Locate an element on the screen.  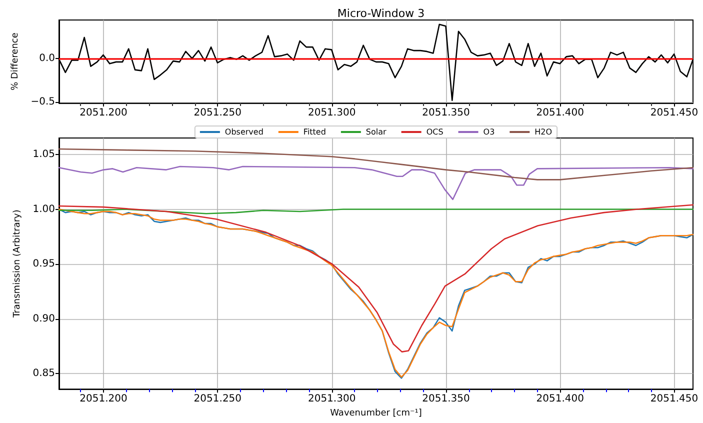
y-tick-label: 0.0 is located at coordinates (47, 58).